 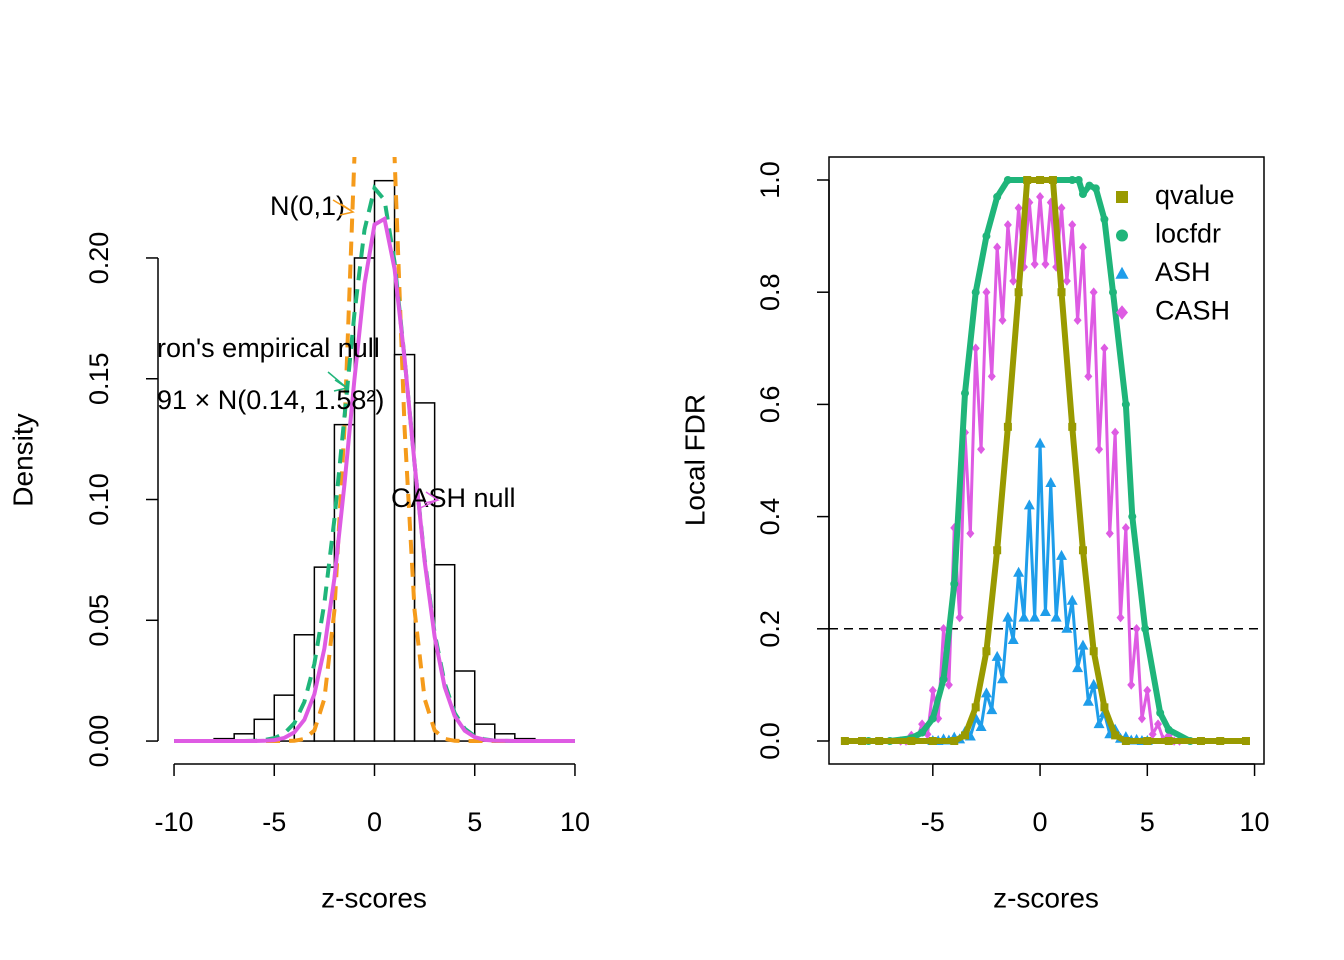 What do you see at coordinates (770, 405) in the screenshot?
I see `y-tick-label: 0.6` at bounding box center [770, 405].